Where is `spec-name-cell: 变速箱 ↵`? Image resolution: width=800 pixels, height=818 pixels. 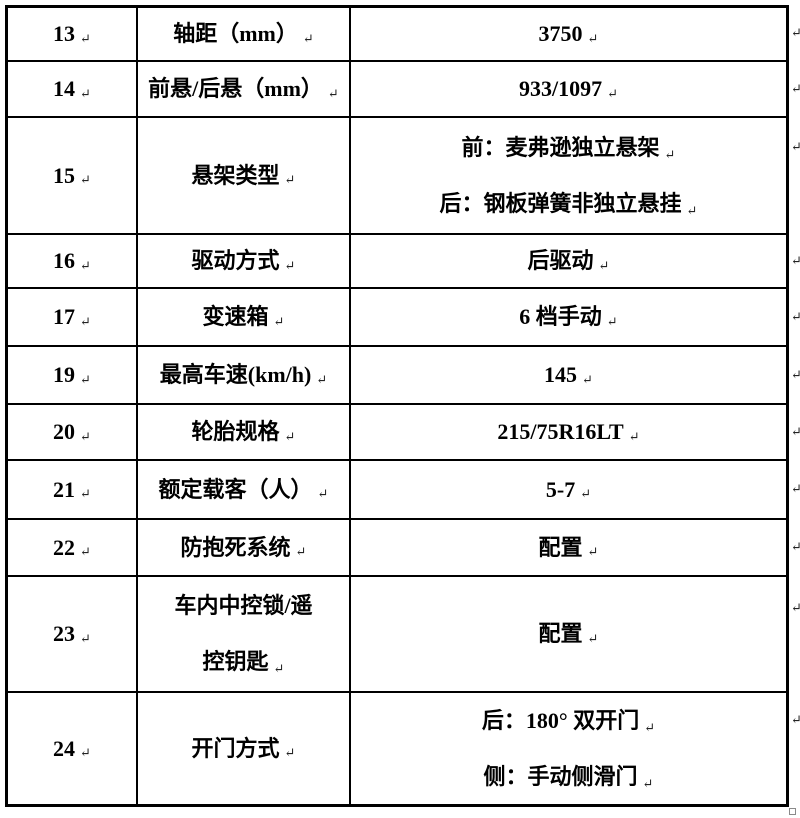 spec-name-cell: 变速箱 ↵ is located at coordinates (244, 317).